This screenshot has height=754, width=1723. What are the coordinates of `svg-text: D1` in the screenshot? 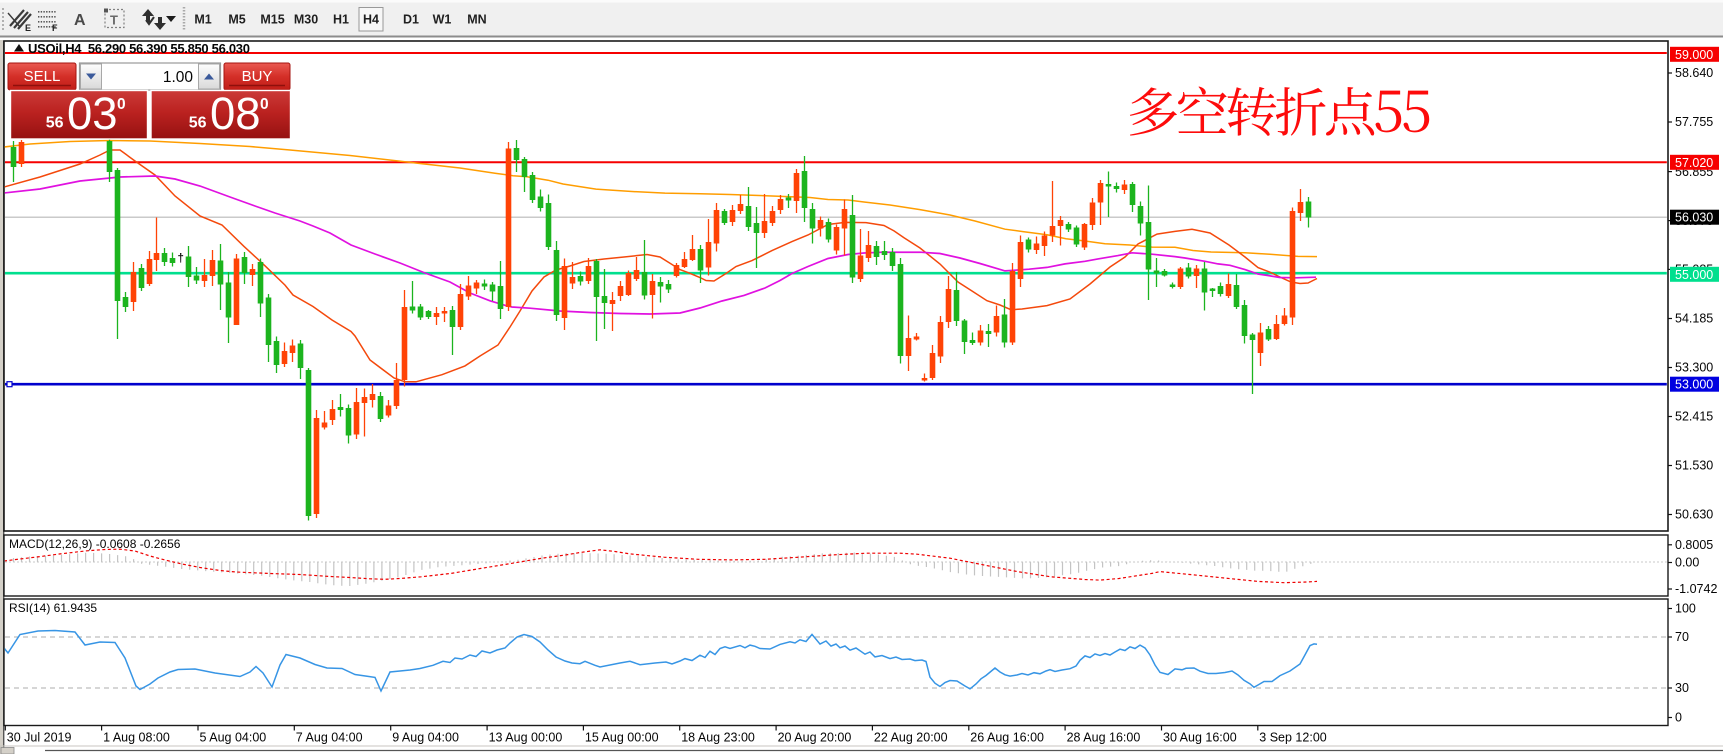 It's located at (411, 20).